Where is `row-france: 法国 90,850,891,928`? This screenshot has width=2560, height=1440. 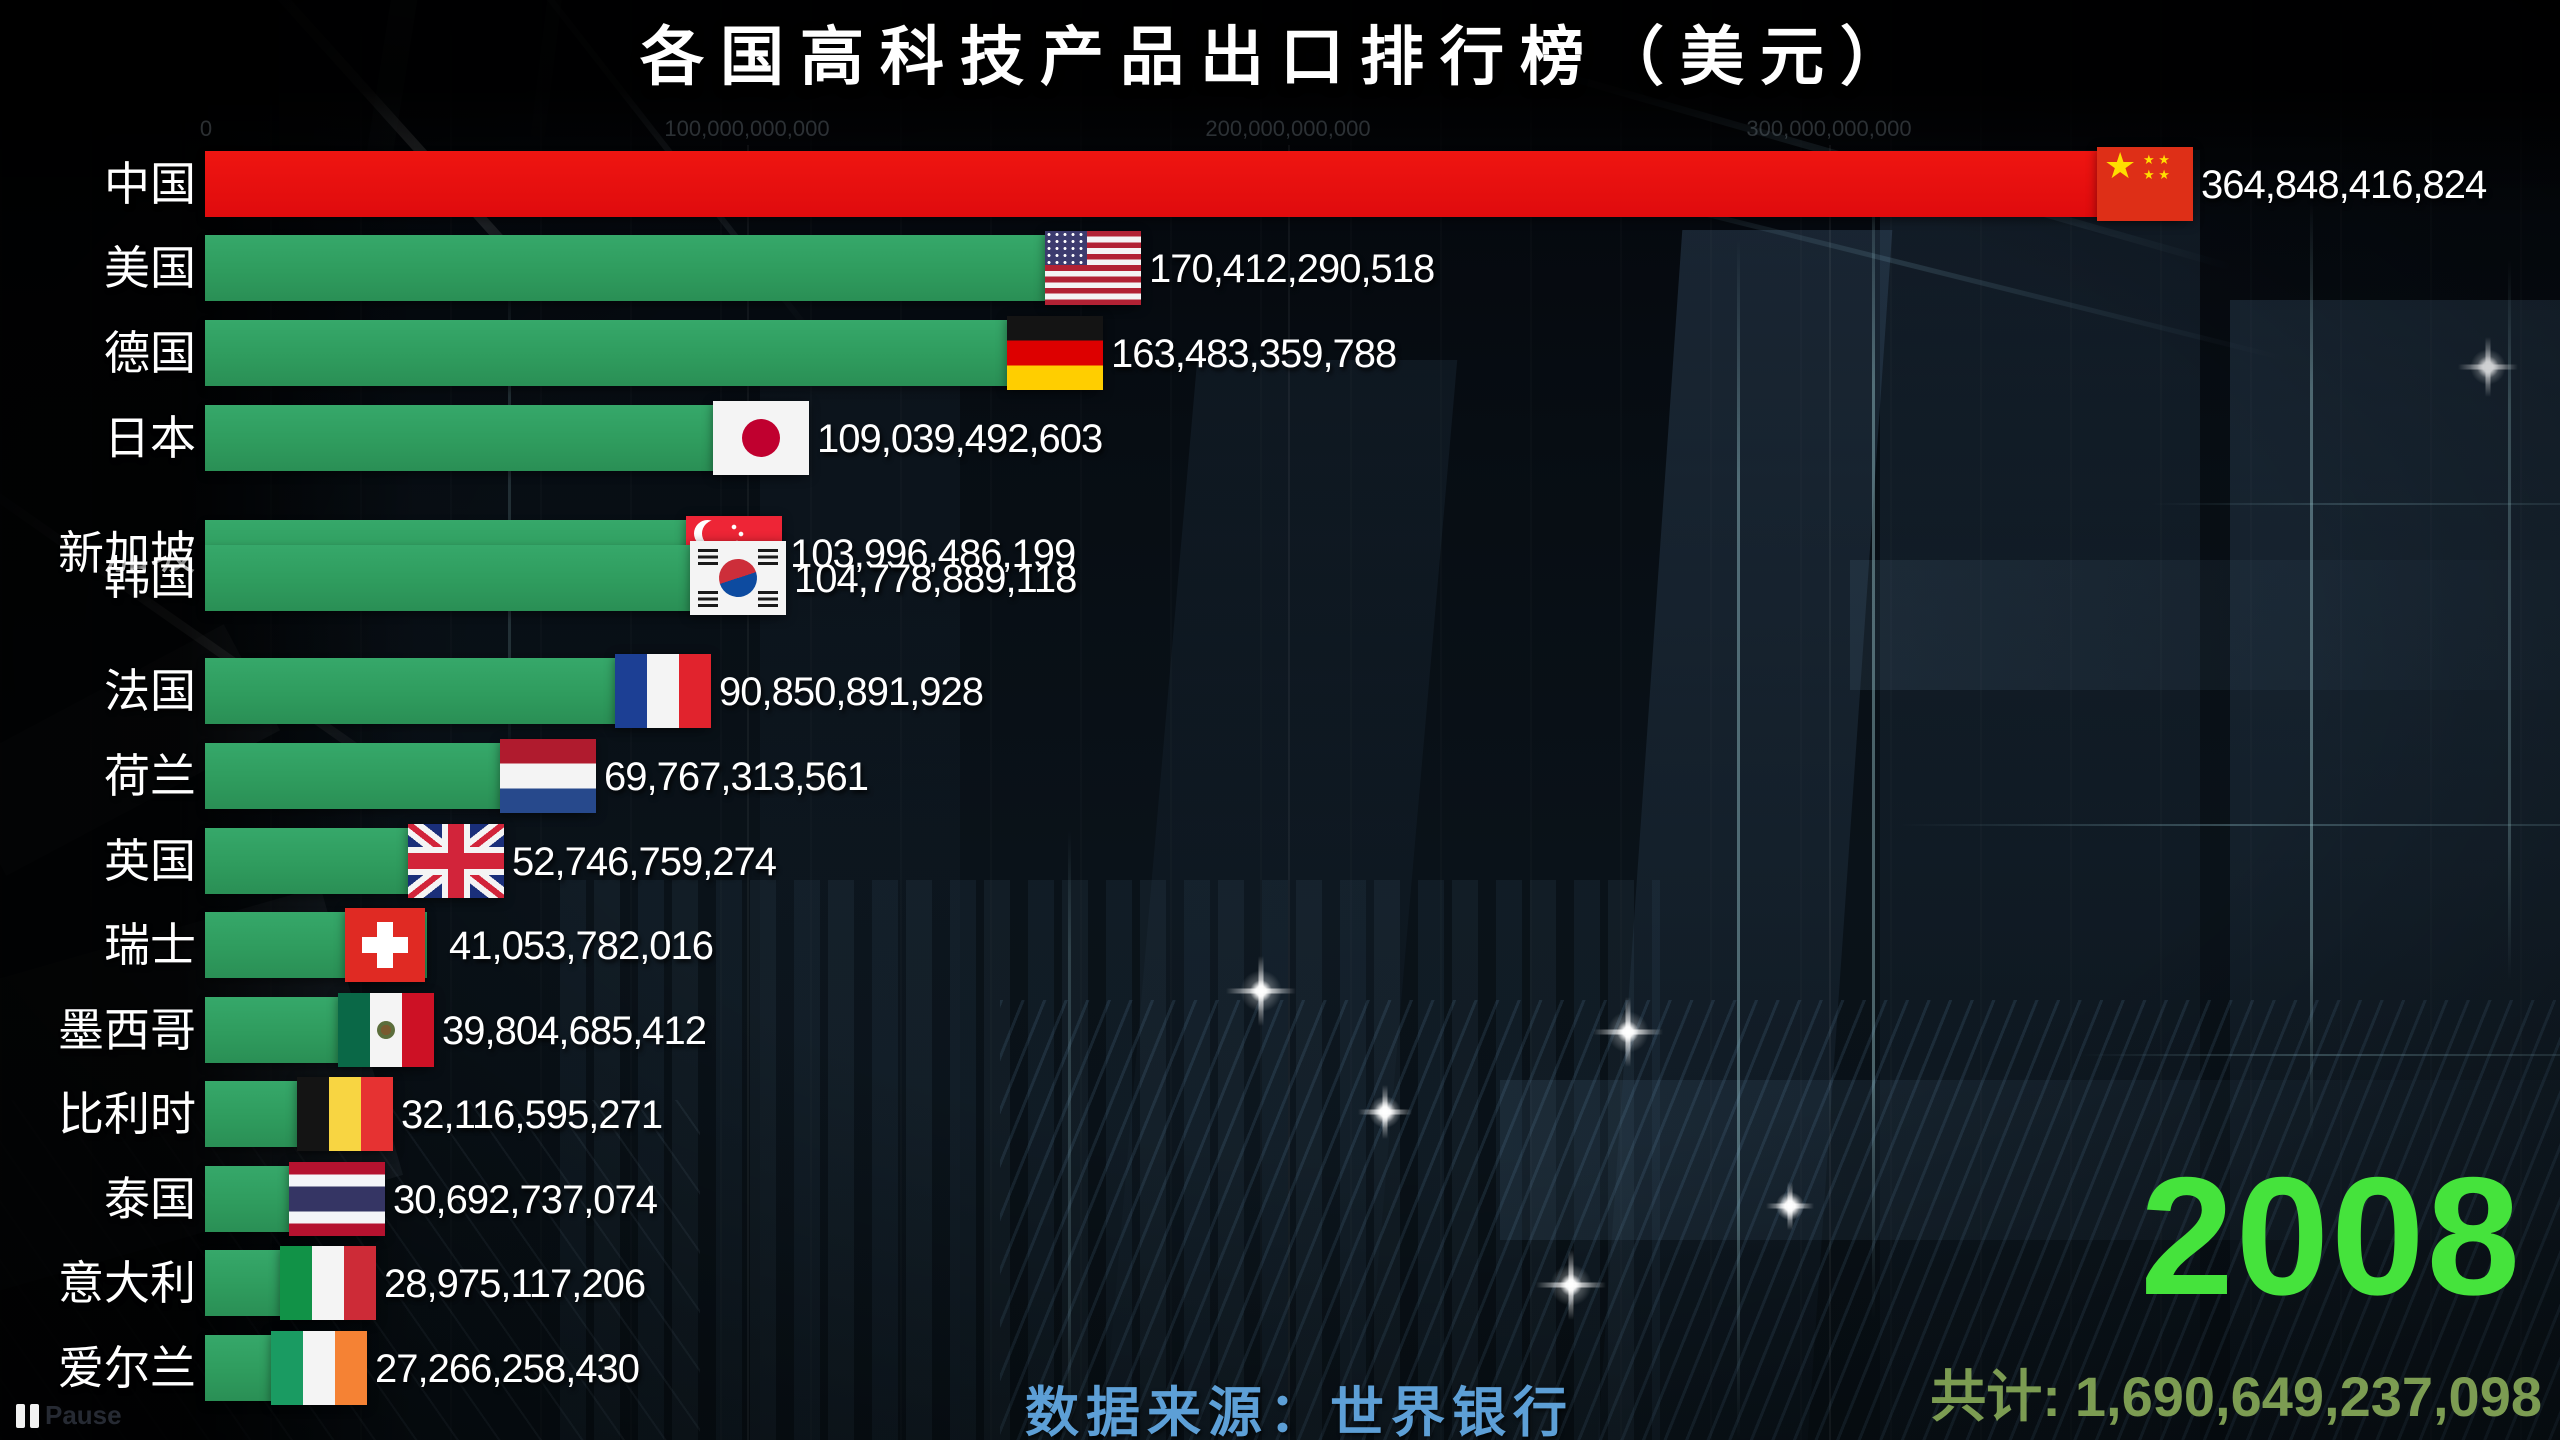 row-france: 法国 90,850,891,928 is located at coordinates (1280, 691).